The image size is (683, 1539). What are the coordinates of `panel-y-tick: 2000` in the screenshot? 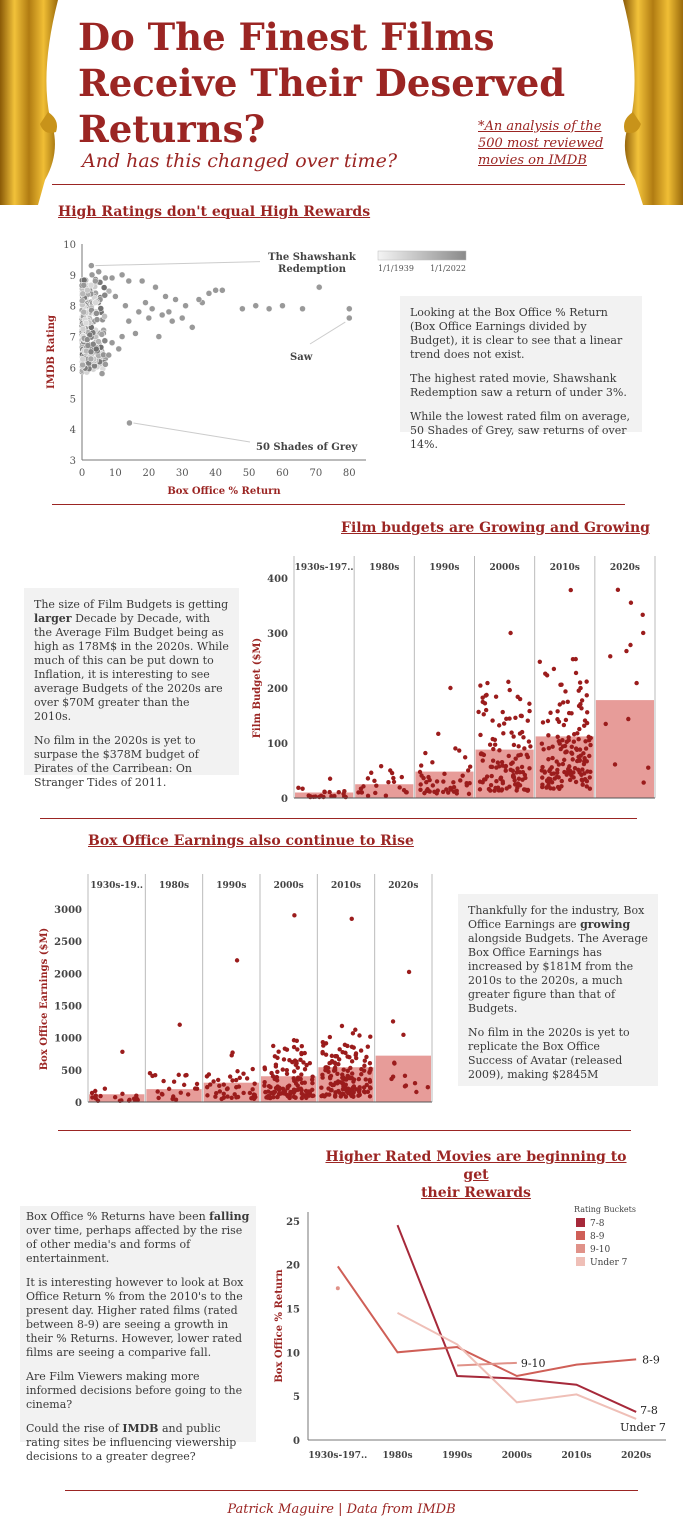 It's located at (68, 974).